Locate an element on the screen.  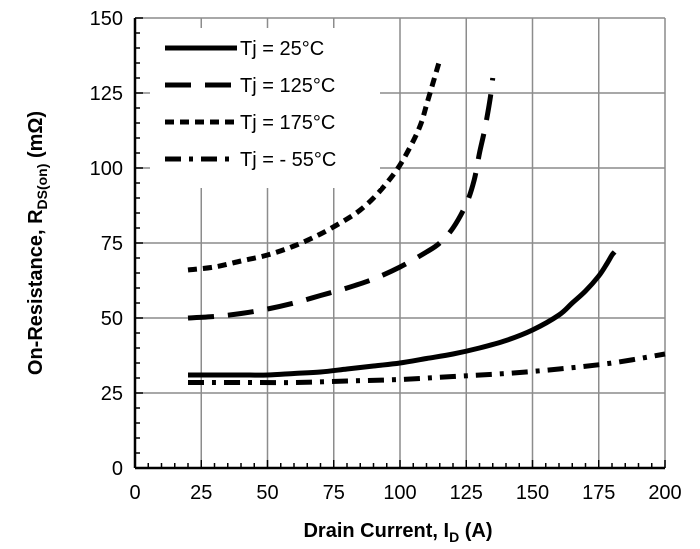
x-tick-label: 25 is located at coordinates (201, 493).